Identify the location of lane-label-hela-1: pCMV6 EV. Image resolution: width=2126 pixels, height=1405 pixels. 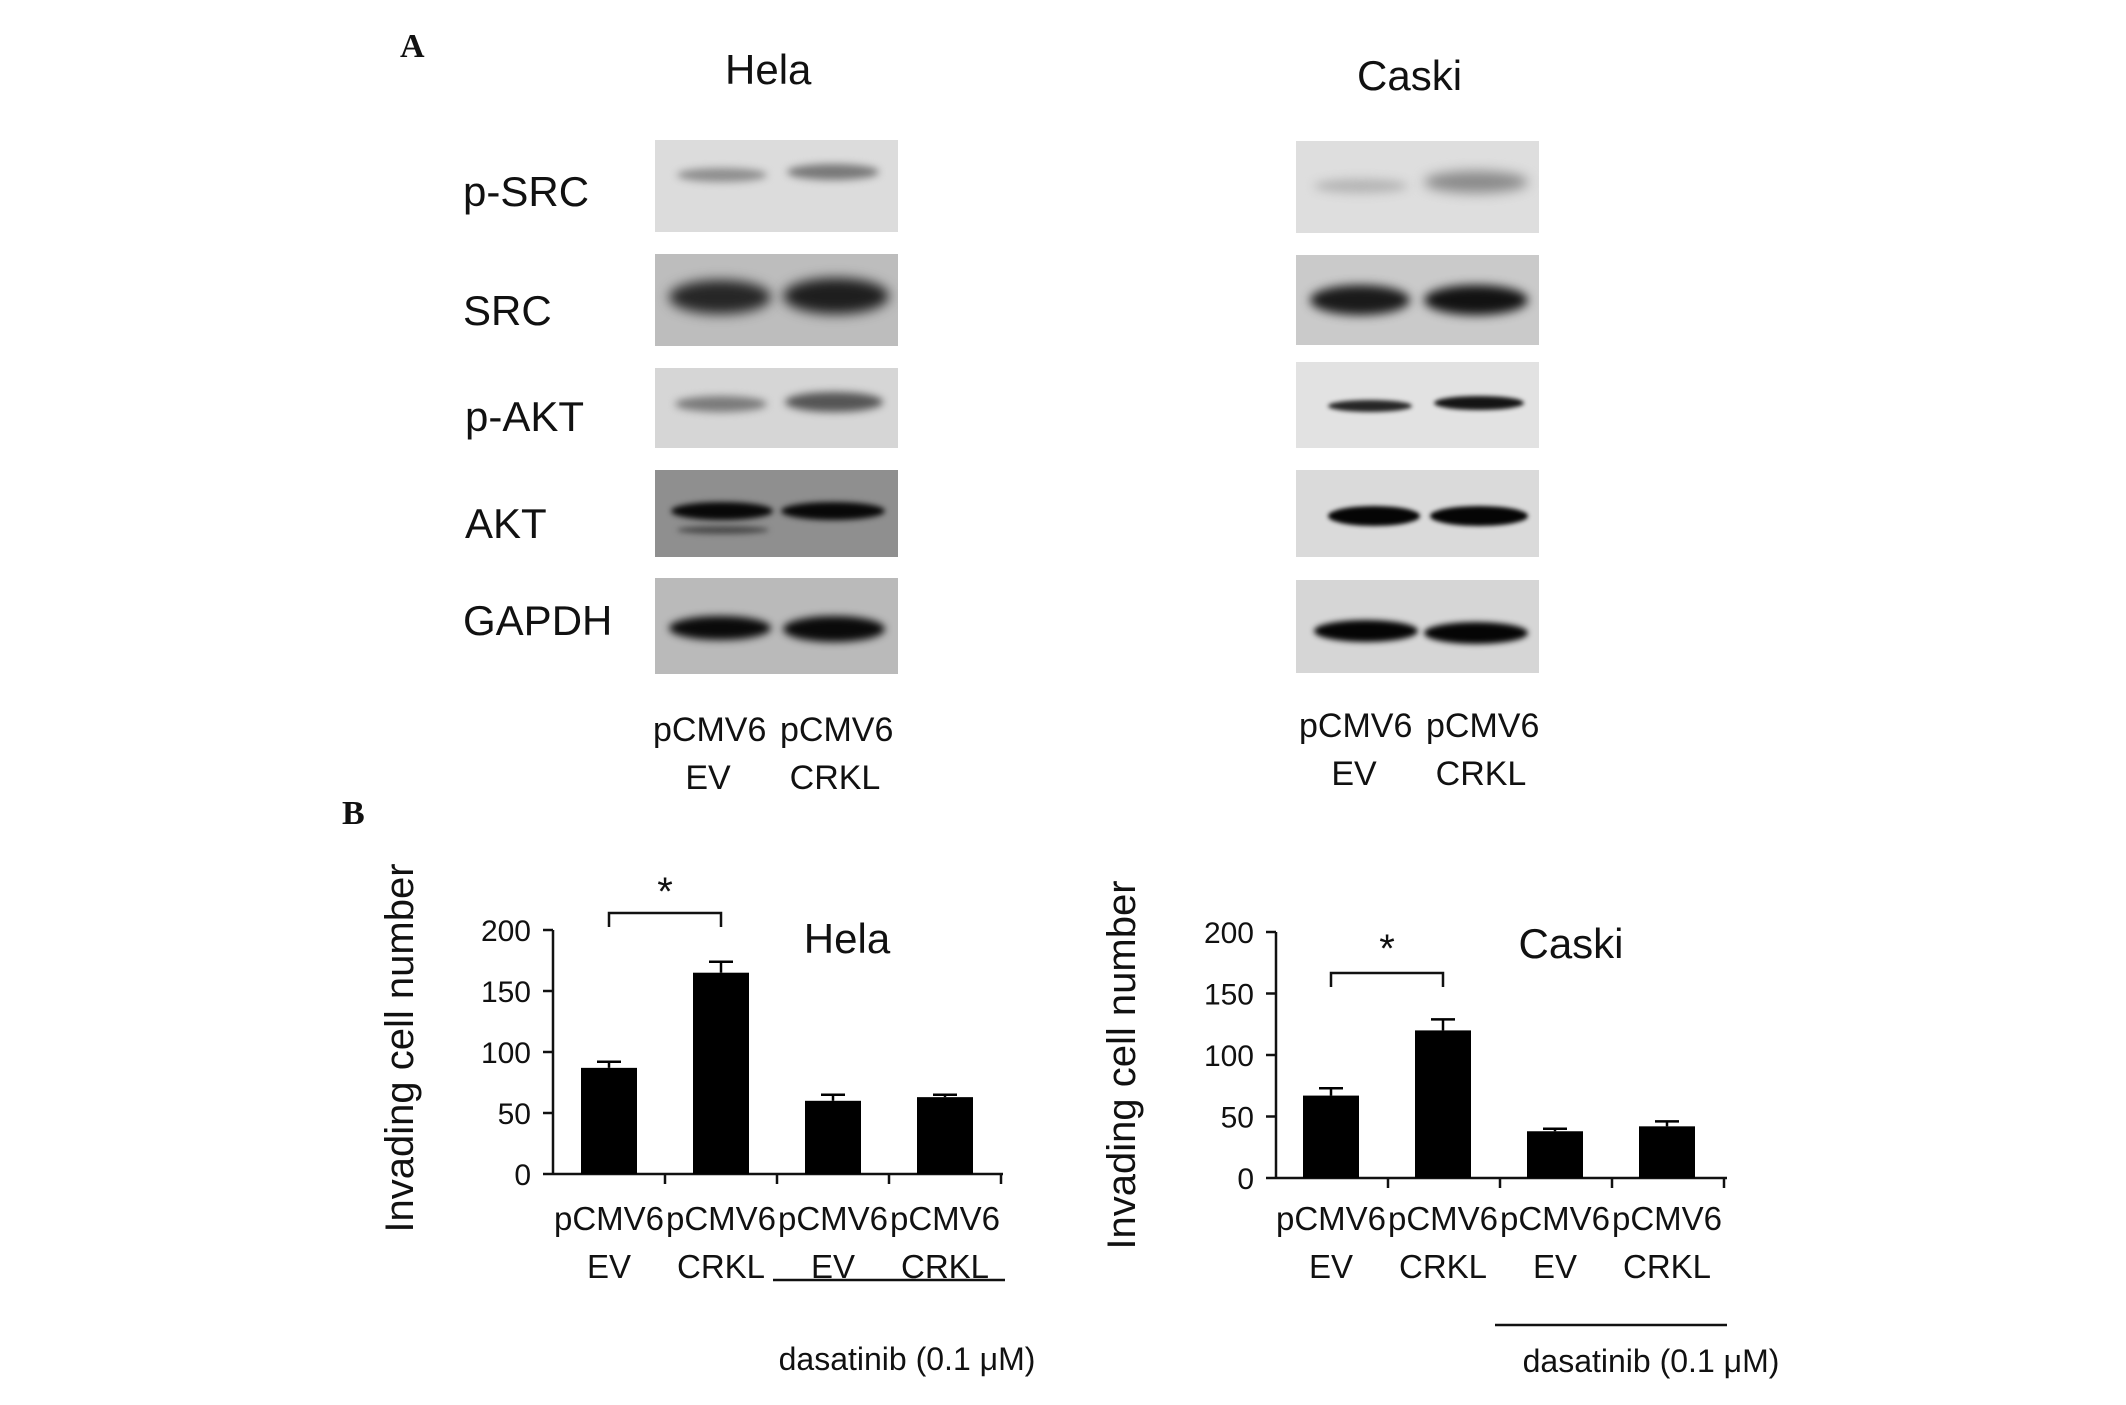
(710, 754).